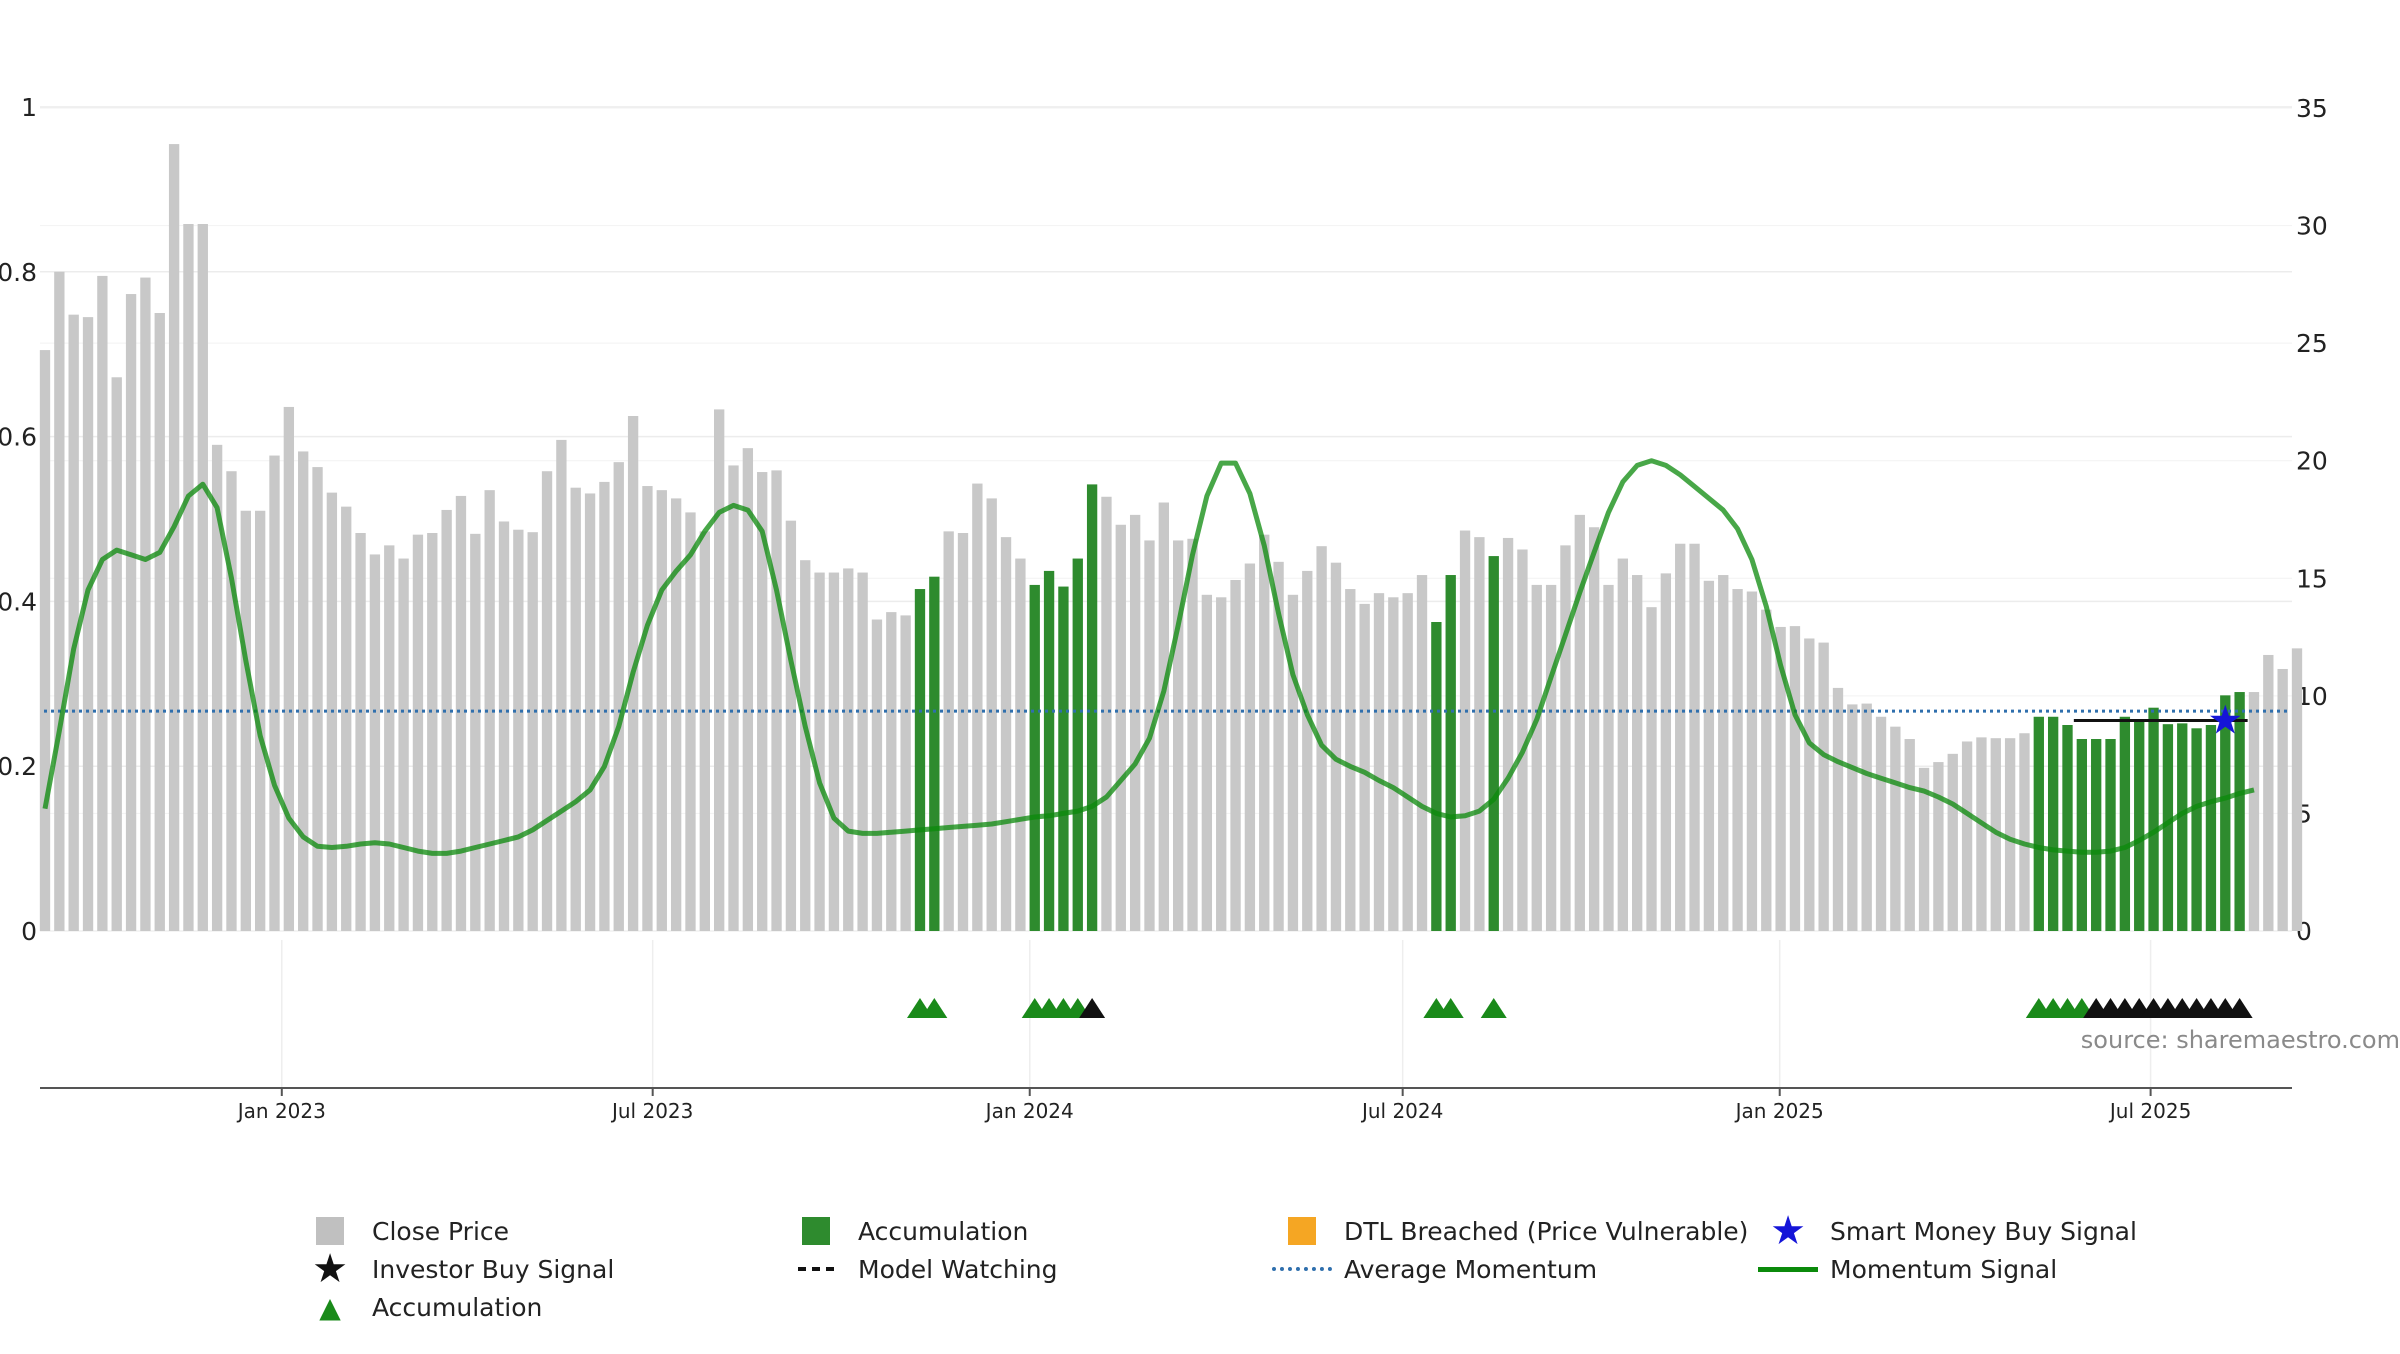  Describe the element at coordinates (2312, 343) in the screenshot. I see `y-right-tick-label: 25` at that location.